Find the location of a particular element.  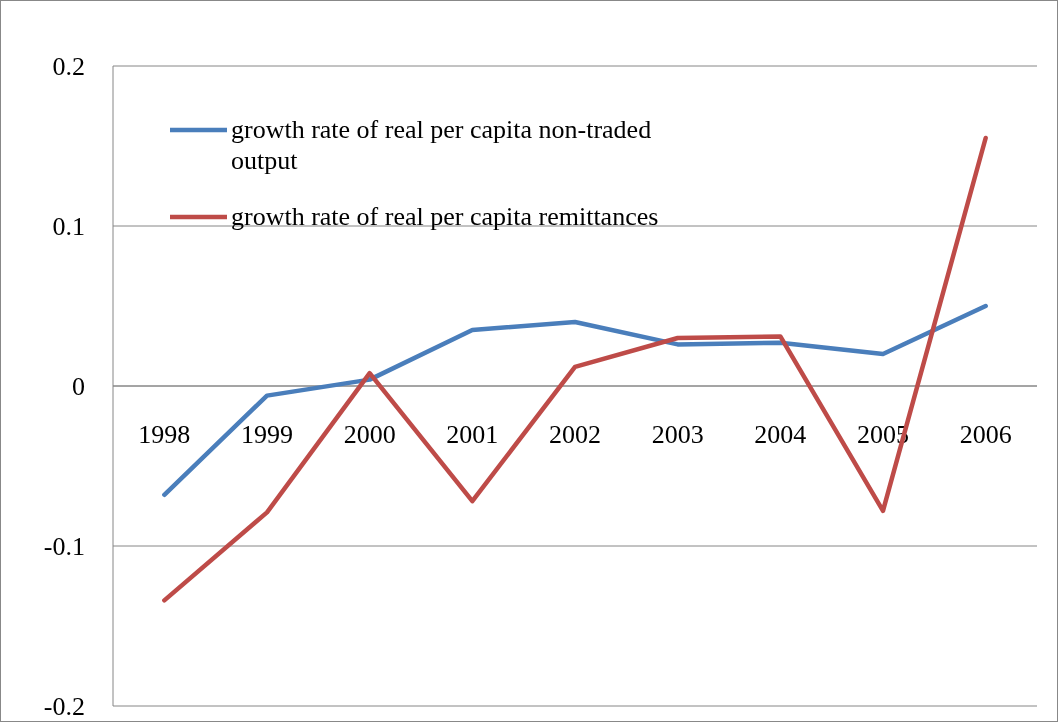

y-tick-label: -0.2 is located at coordinates (64, 706).